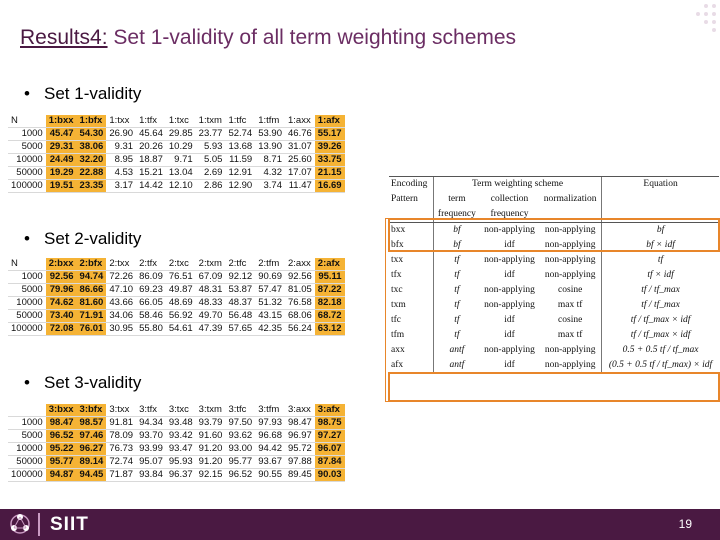 The height and width of the screenshot is (540, 720). What do you see at coordinates (329, 290) in the screenshot?
I see `value-cell: 87.22` at bounding box center [329, 290].